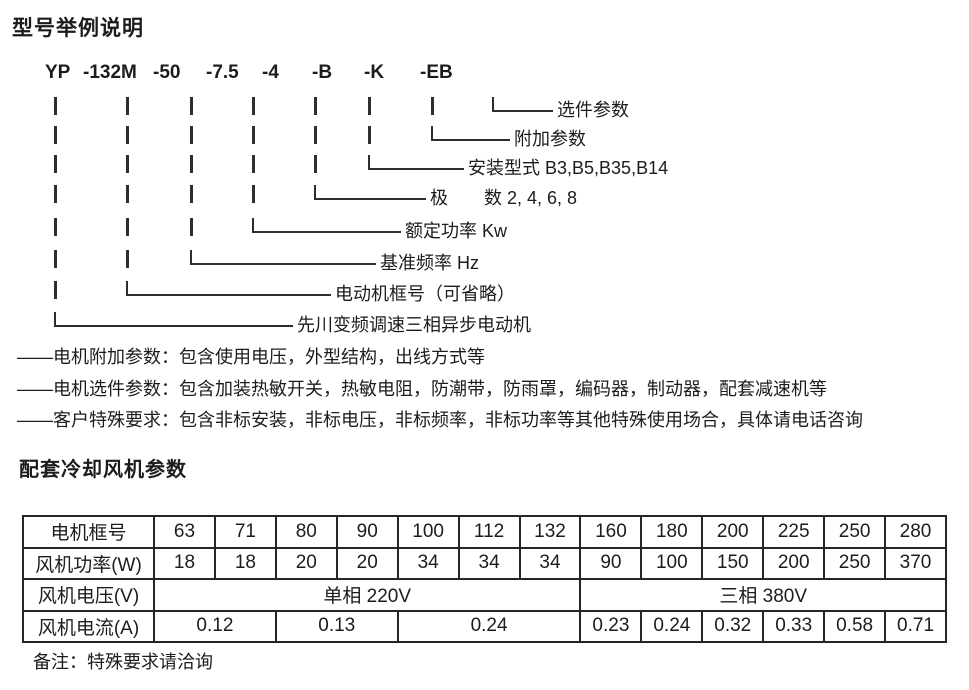 This screenshot has height=690, width=969. Describe the element at coordinates (184, 532) in the screenshot. I see `frame-size-cell: 63` at that location.